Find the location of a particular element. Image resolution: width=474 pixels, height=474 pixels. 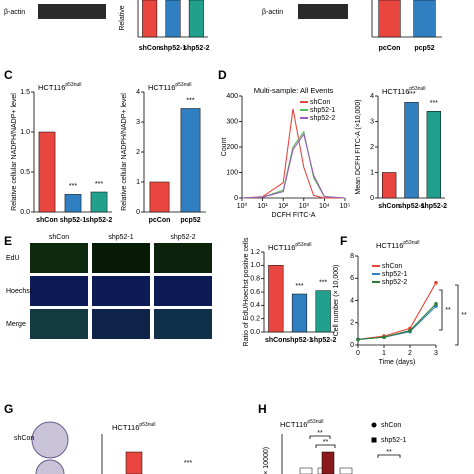

y-axis-label: Mean DCFH FITC-A (×10,000) is located at coordinates (358, 146).